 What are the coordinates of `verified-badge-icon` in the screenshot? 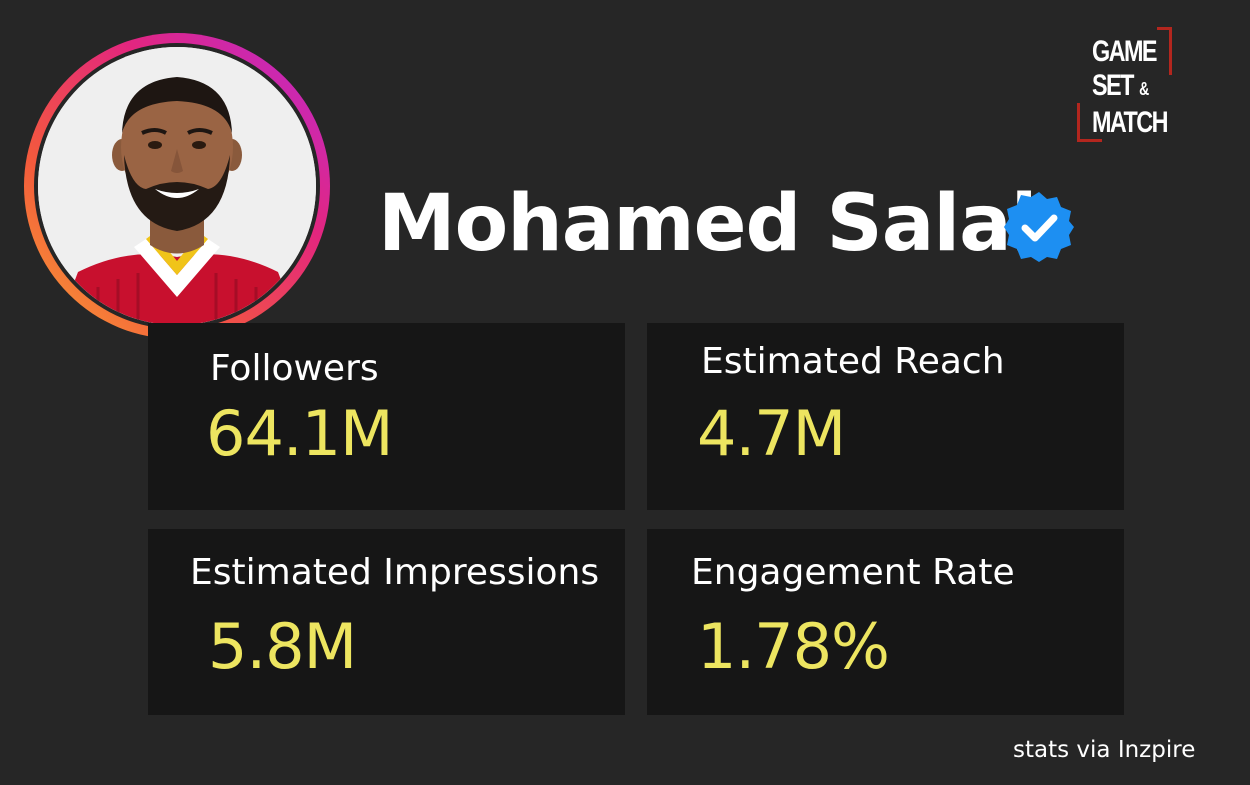 It's located at (1039, 227).